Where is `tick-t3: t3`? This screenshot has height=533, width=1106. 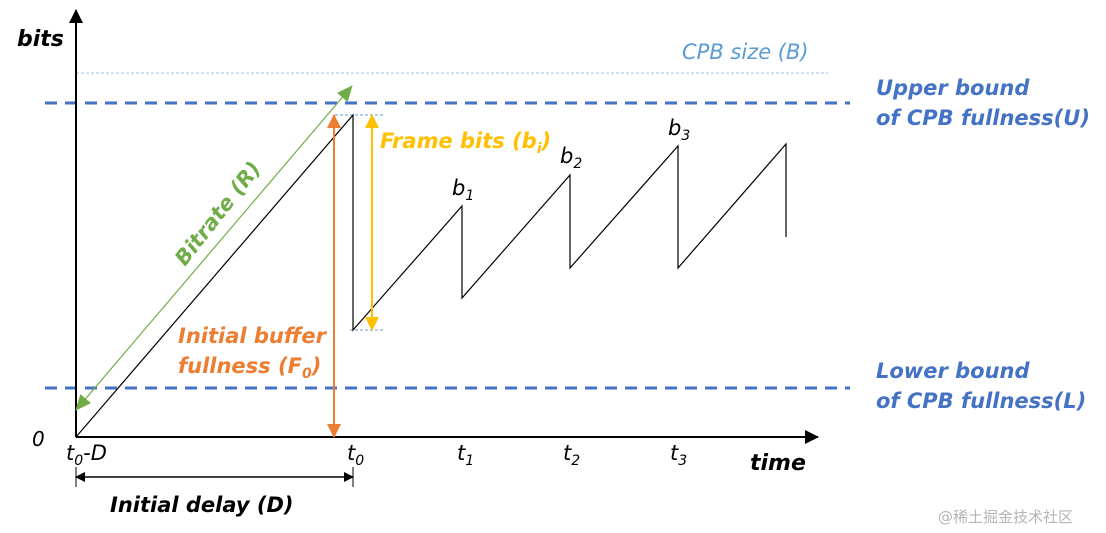
tick-t3: t3 is located at coordinates (678, 455).